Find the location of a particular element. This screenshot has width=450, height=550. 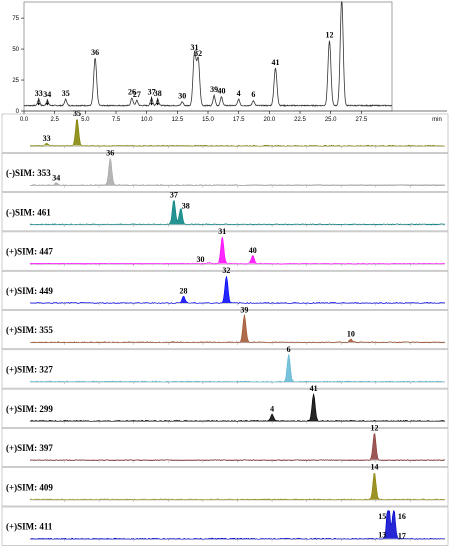

sim-panel: (+)SIM: 449 28 32 is located at coordinates (225, 288).